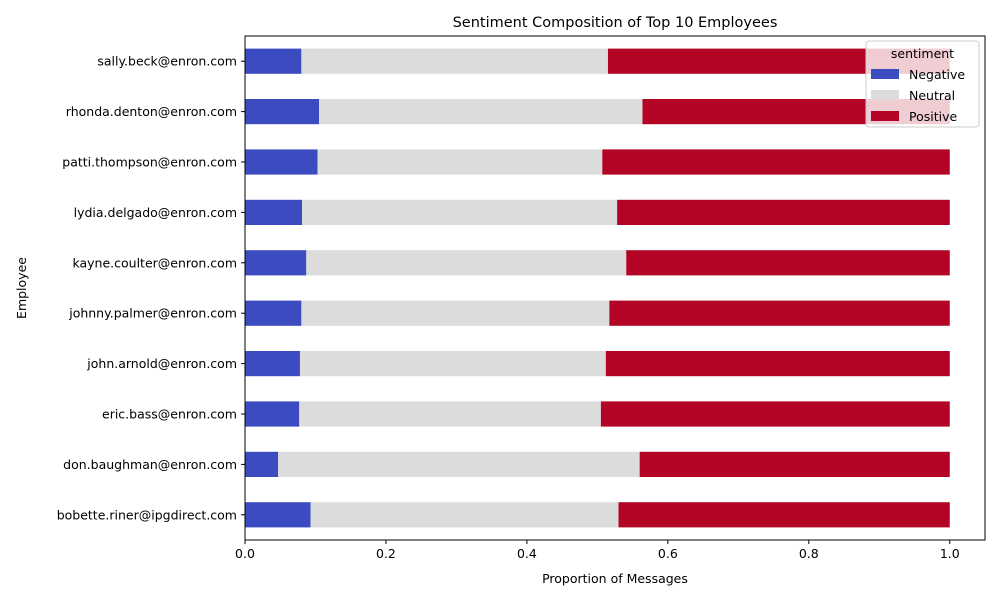 This screenshot has width=1000, height=600. Describe the element at coordinates (154, 262) in the screenshot. I see `y-tick-label: kayne.coulter@enron.com` at that location.